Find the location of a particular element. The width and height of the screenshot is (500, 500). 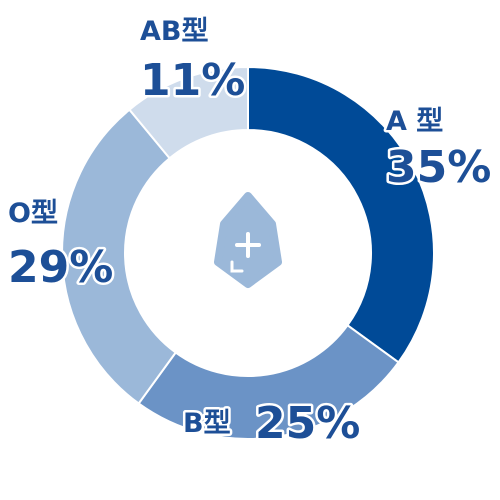

center-icon is located at coordinates (248, 240).